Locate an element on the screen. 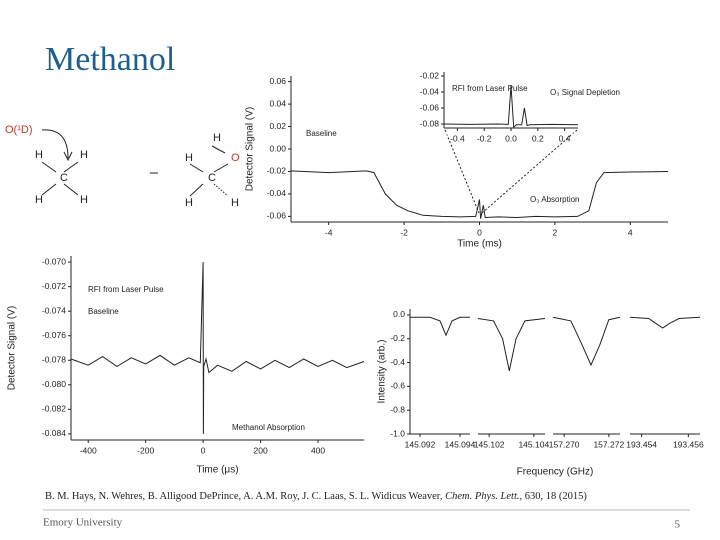 The image size is (720, 540). x-tick-label: 4 is located at coordinates (630, 232).